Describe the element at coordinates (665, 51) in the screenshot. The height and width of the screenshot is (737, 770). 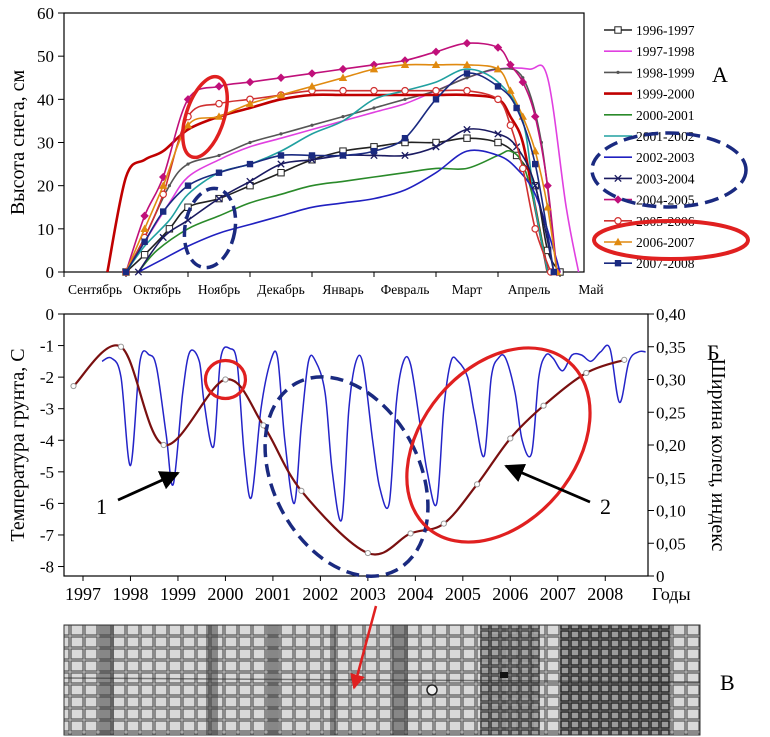
I see `legend-label: 1997-1998` at that location.